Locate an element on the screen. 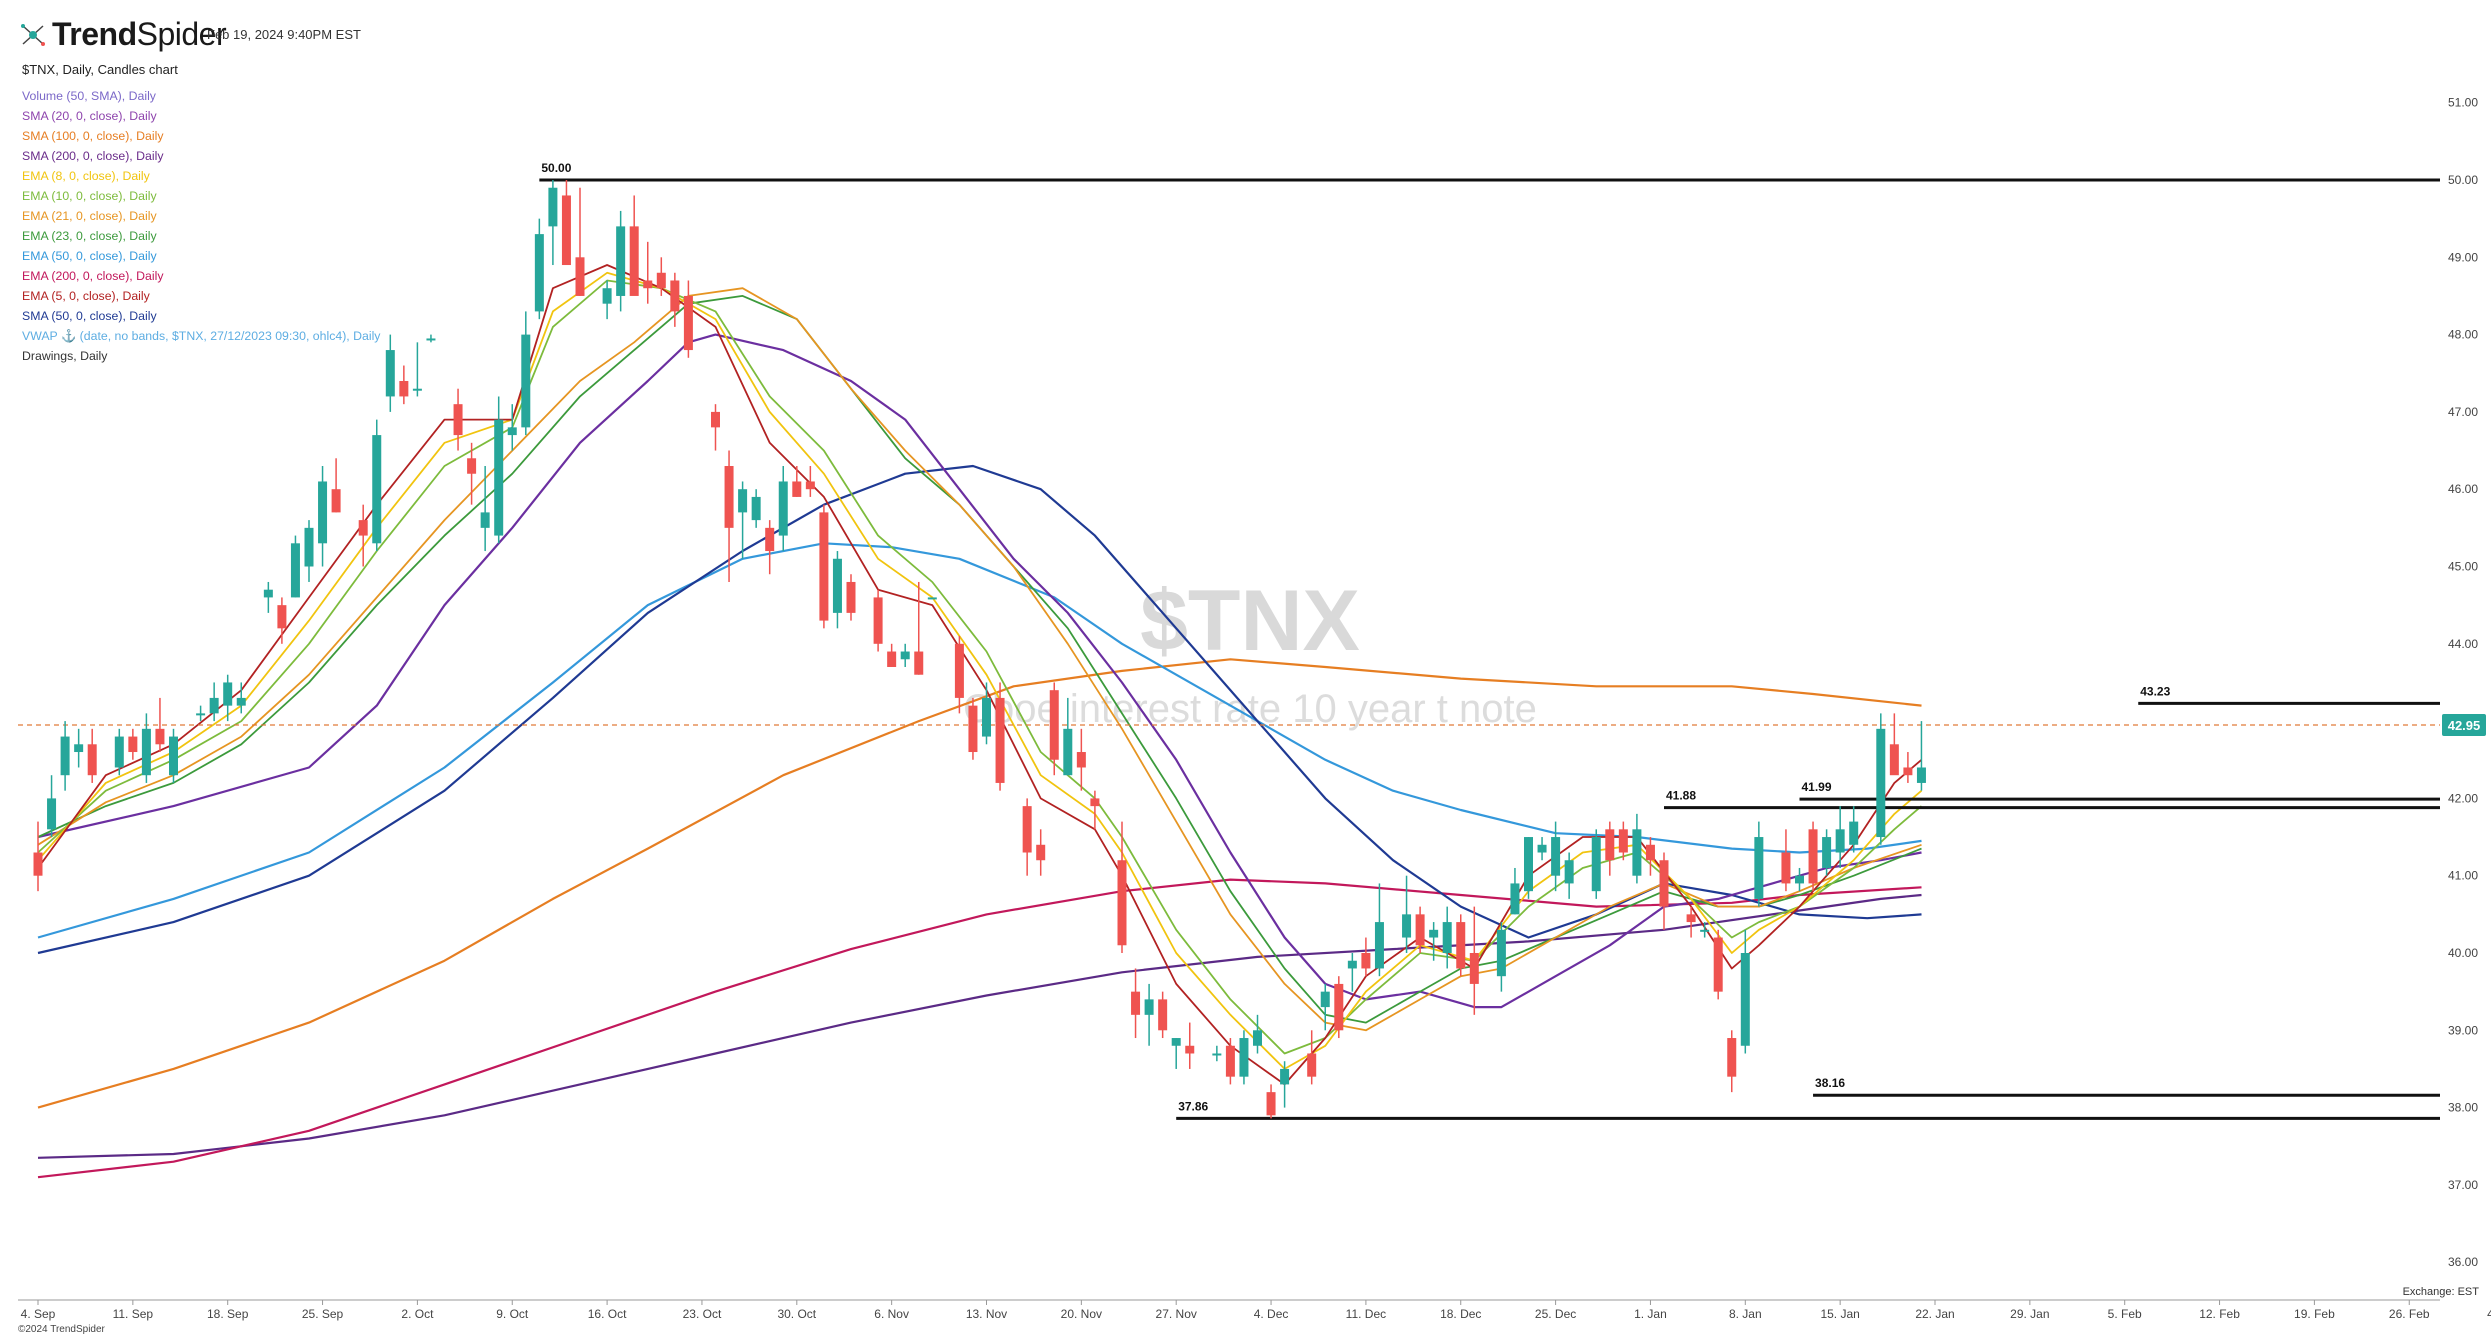  legend-entry: SMA (20, 0, close), Daily is located at coordinates (89, 116).